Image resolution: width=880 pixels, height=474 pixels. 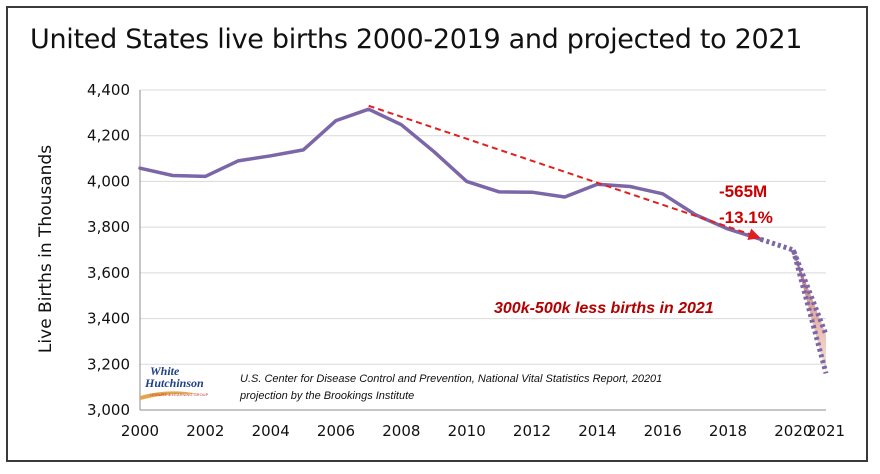 I want to click on y-tick-label: 4,000, so click(x=108, y=181).